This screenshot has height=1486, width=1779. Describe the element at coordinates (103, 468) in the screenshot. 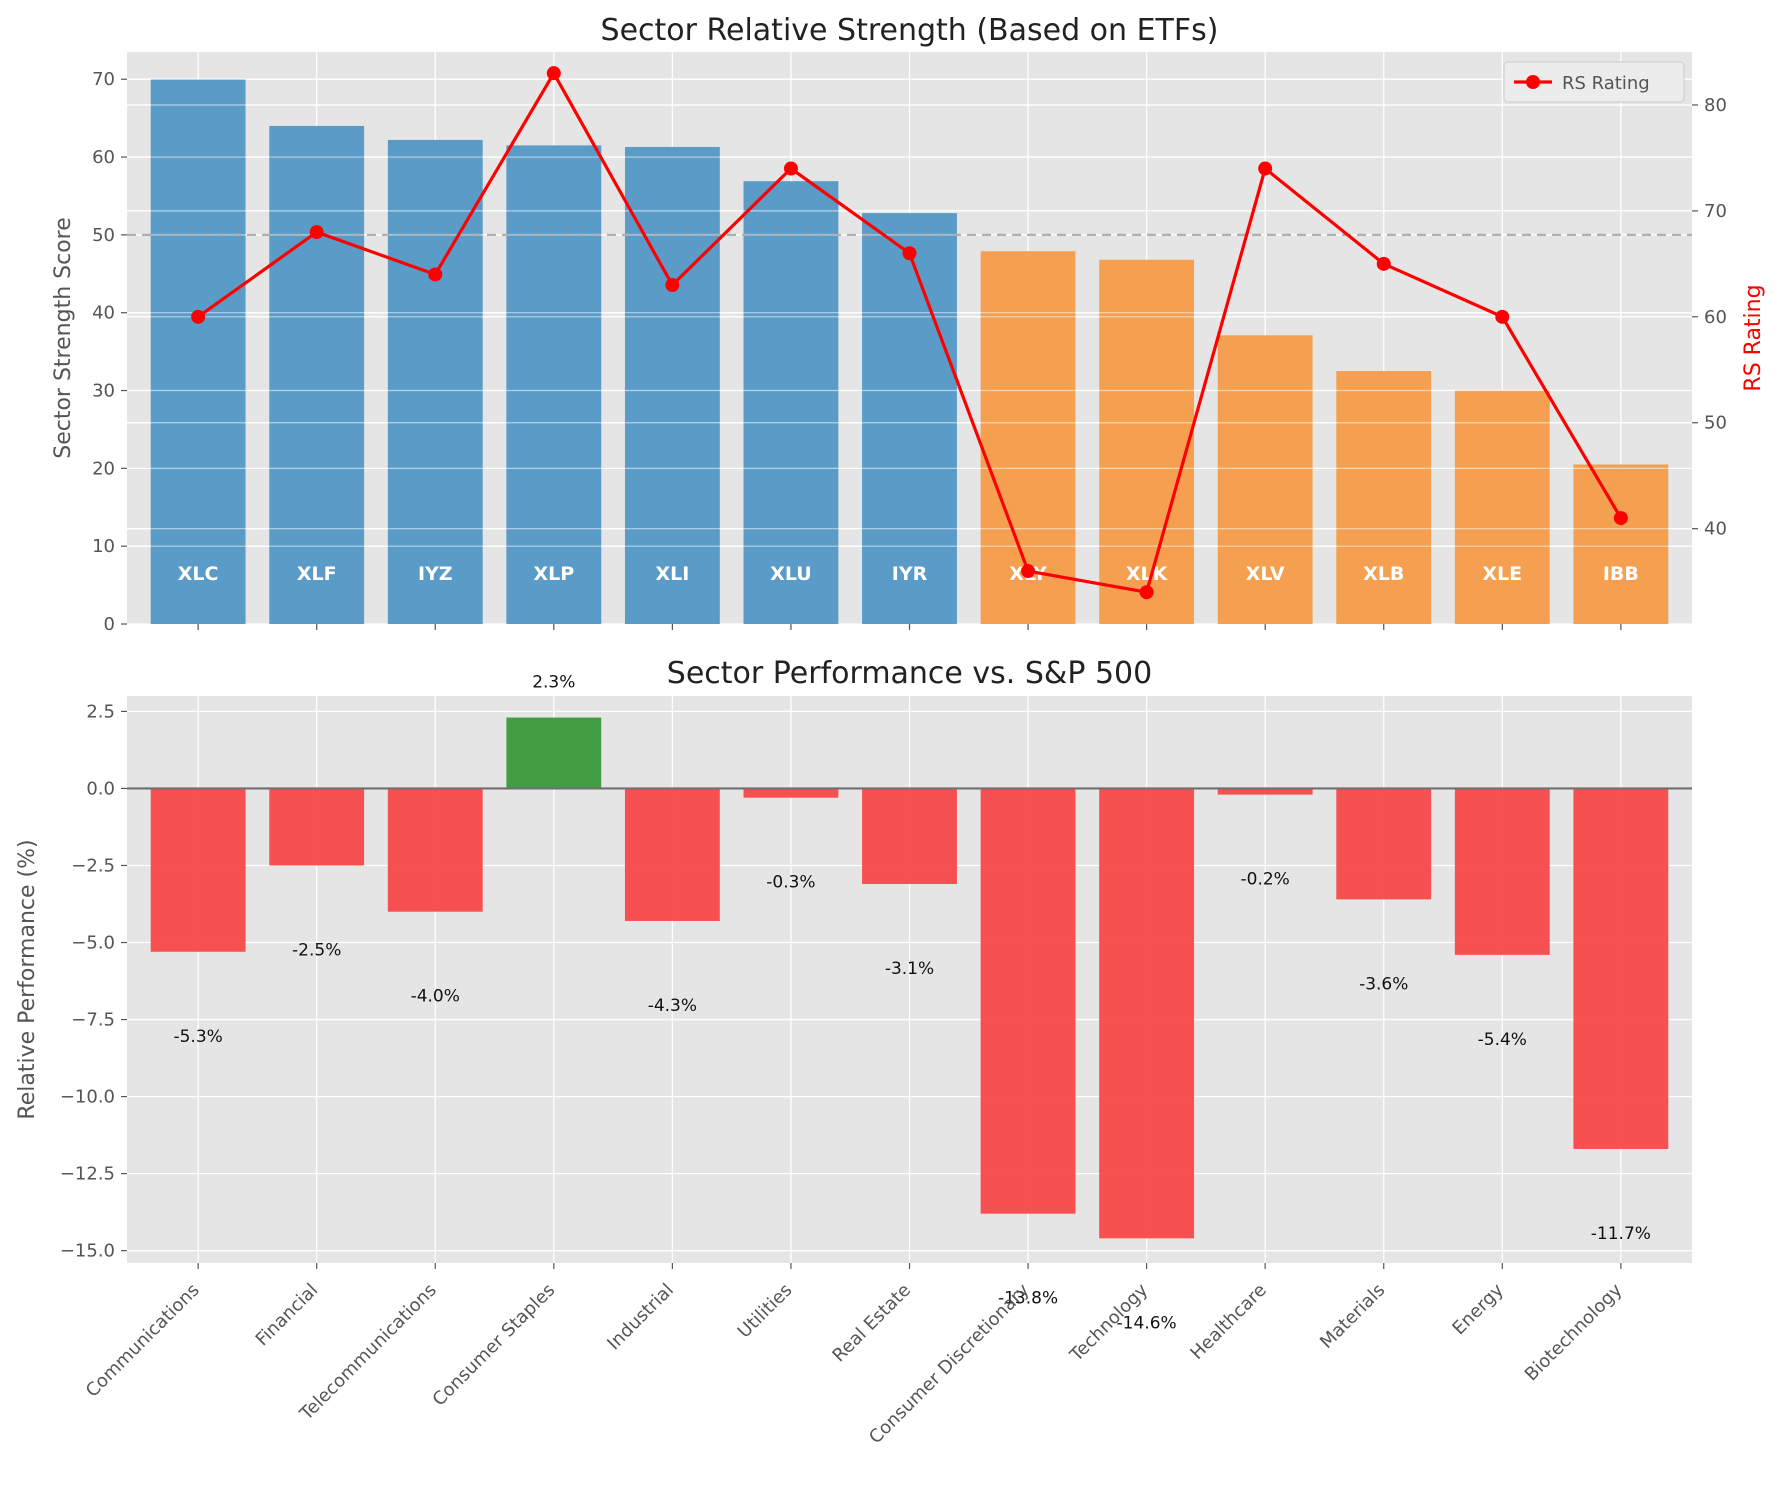

I see `top-y-tick-label: 20` at that location.